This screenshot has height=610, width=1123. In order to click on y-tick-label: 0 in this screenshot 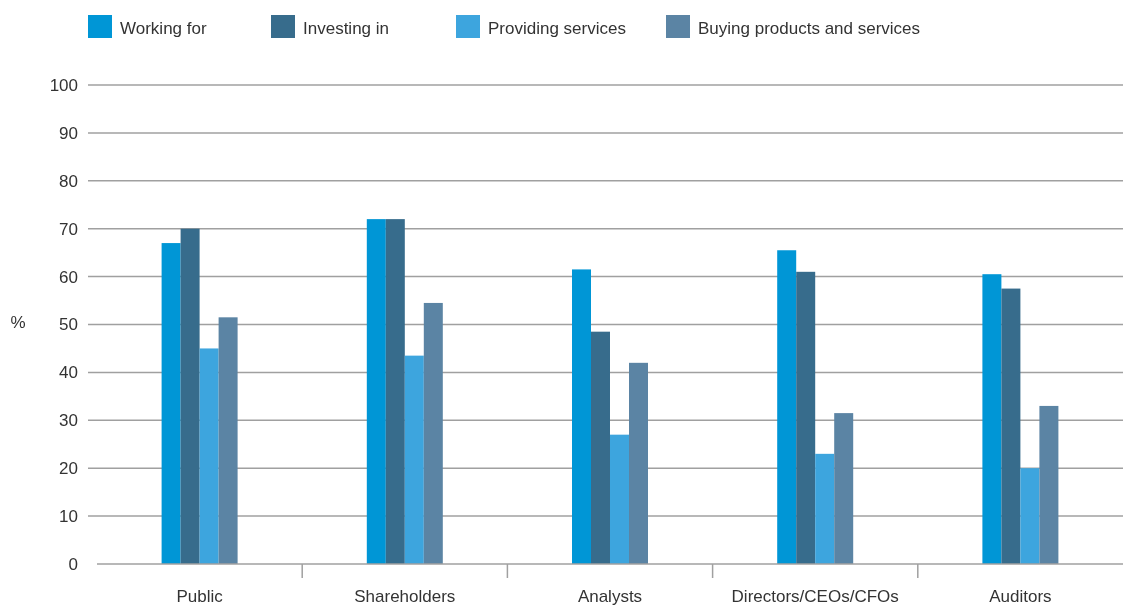, I will do `click(73, 564)`.